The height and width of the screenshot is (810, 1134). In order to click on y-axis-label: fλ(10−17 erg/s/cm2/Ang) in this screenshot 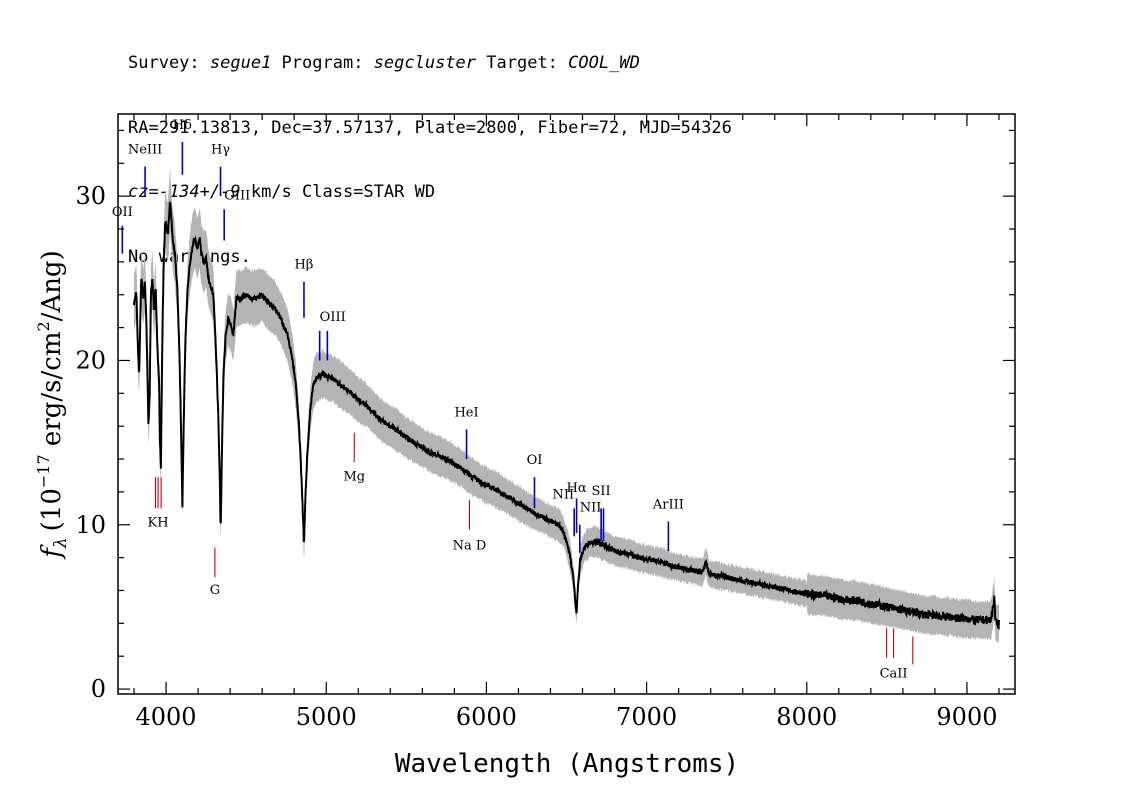, I will do `click(52, 404)`.